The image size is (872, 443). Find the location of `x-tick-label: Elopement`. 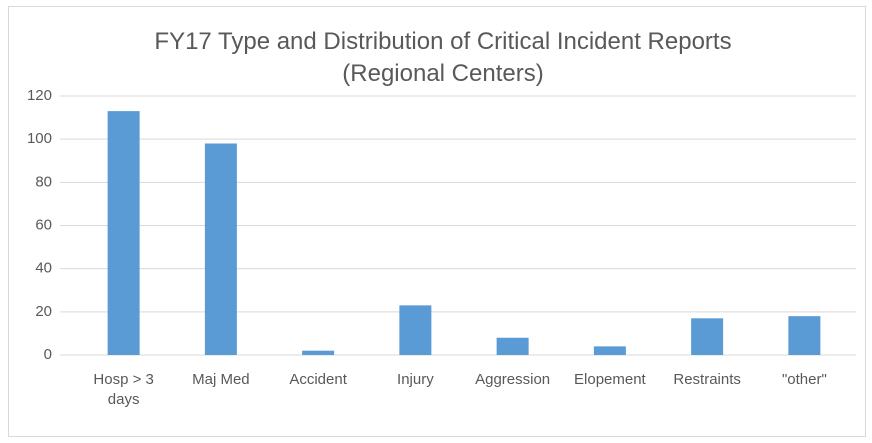

x-tick-label: Elopement is located at coordinates (610, 379).